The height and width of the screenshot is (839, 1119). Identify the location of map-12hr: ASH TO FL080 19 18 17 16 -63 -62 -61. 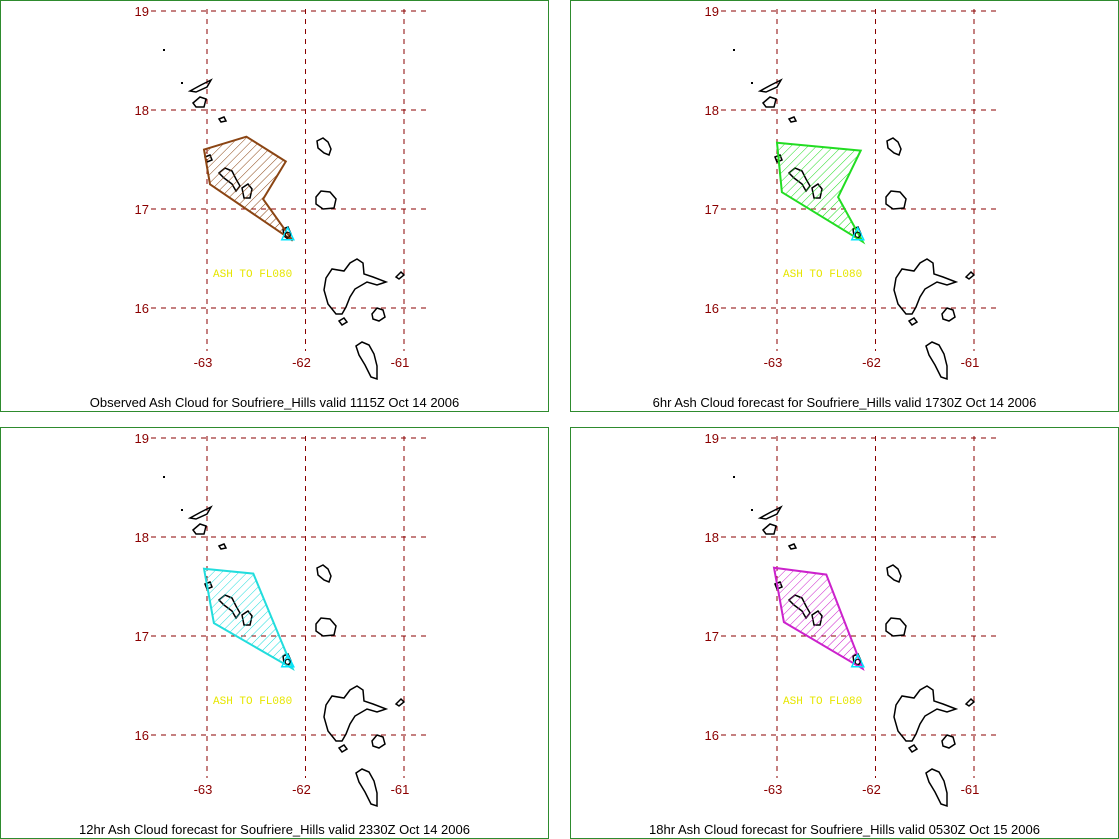
(283, 619).